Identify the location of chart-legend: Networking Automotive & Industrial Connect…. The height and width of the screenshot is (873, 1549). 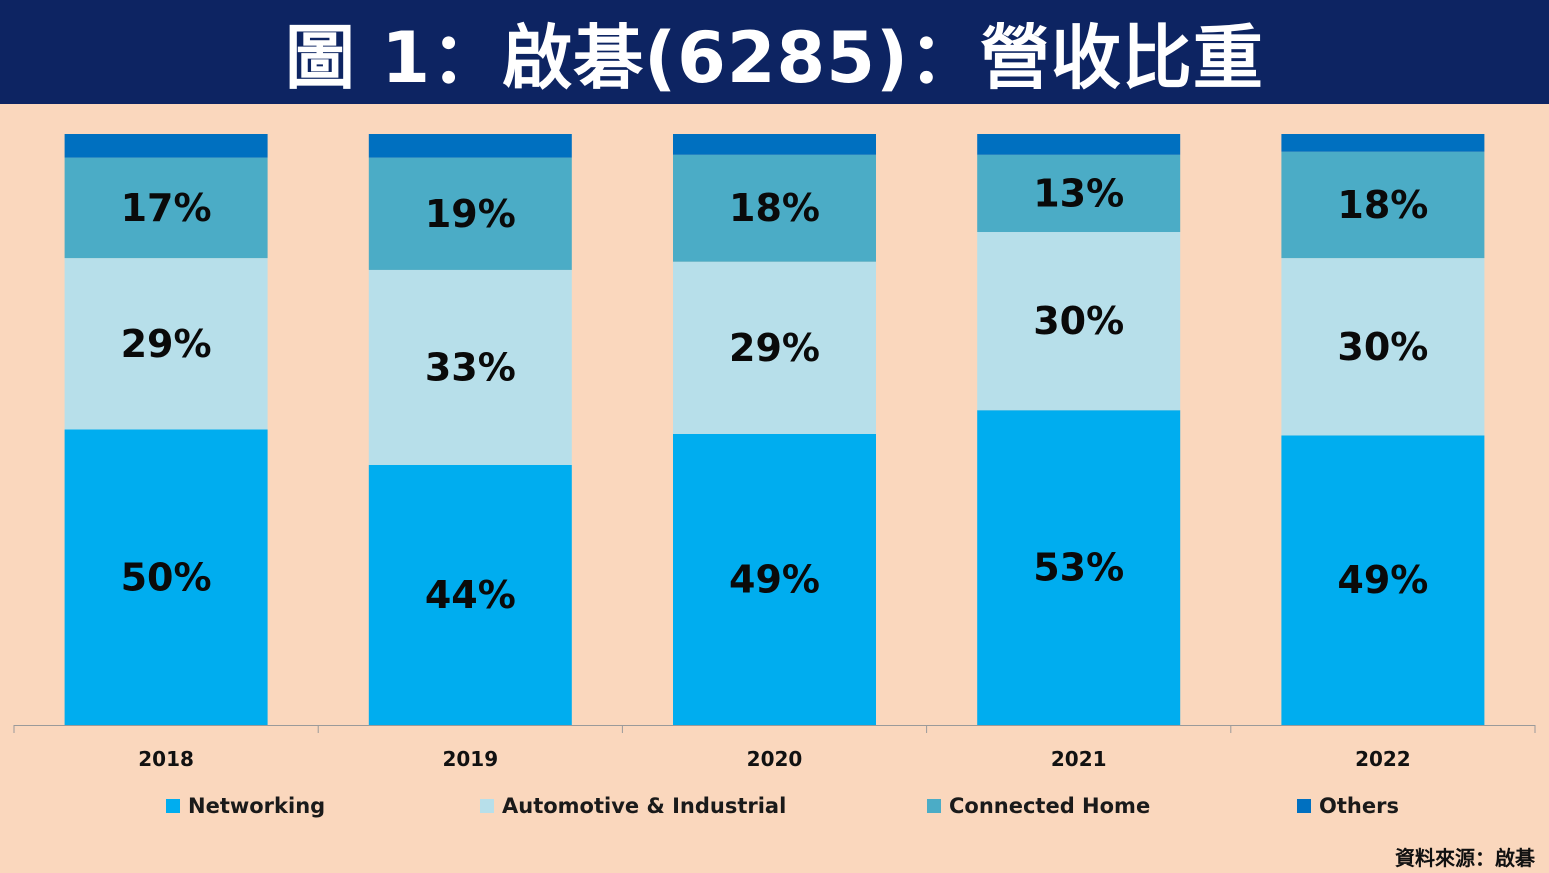
(774, 806).